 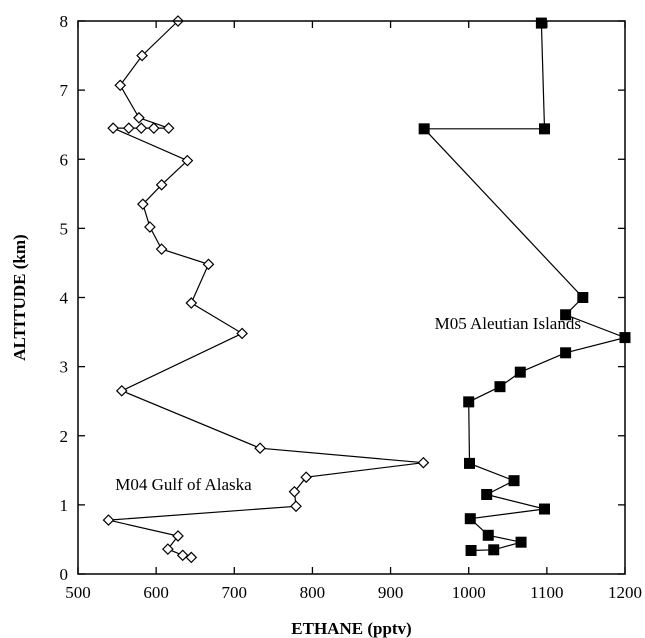 What do you see at coordinates (313, 592) in the screenshot?
I see `x-tick-label: 800` at bounding box center [313, 592].